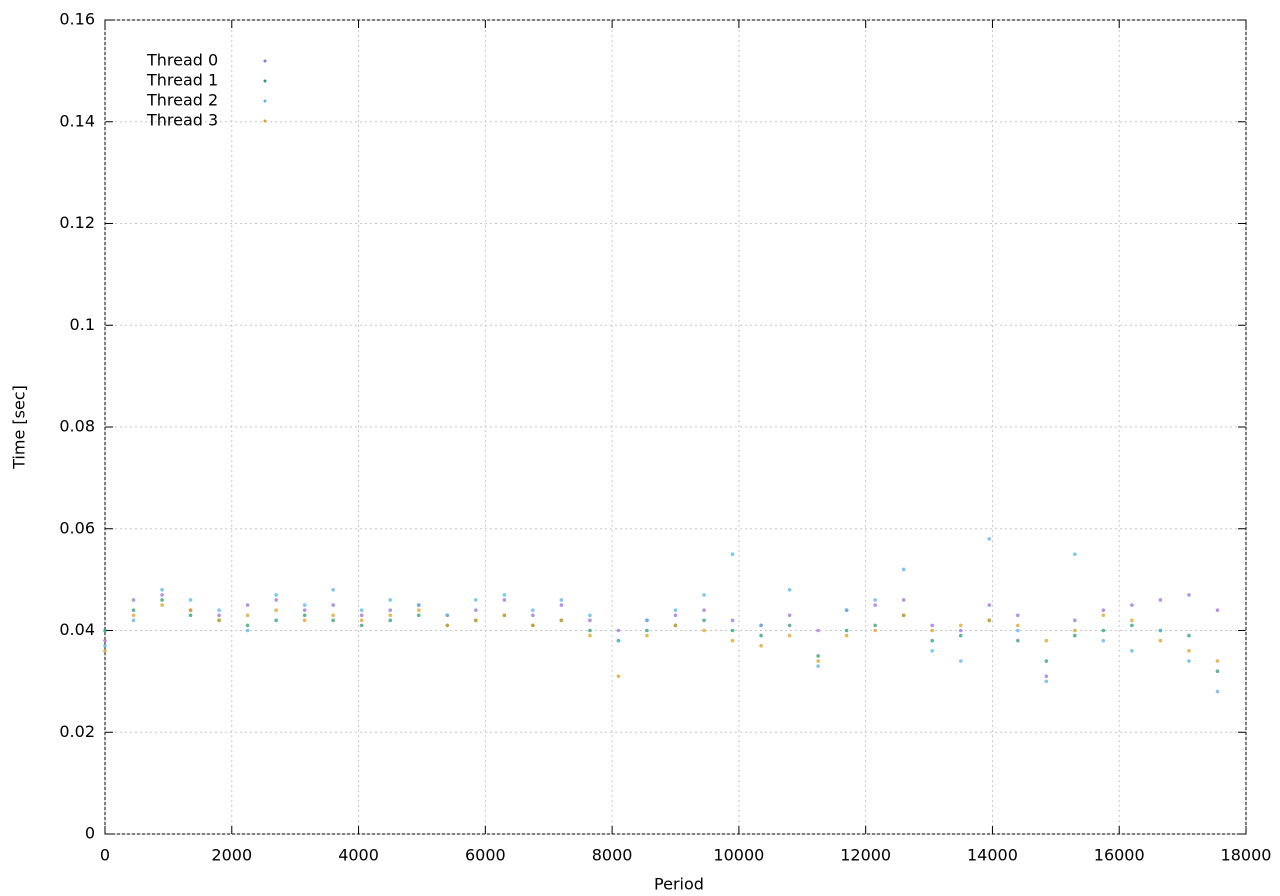 This screenshot has height=896, width=1280. I want to click on legend-label: Thread 2, so click(182, 100).